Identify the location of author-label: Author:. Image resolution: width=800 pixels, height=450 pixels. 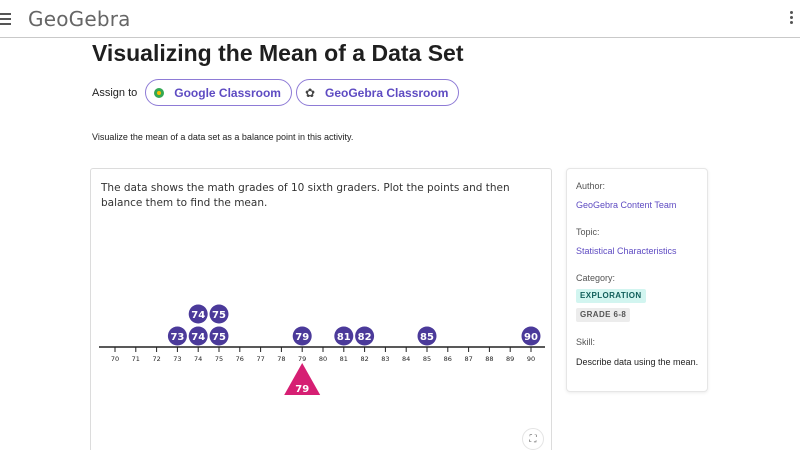
(591, 186).